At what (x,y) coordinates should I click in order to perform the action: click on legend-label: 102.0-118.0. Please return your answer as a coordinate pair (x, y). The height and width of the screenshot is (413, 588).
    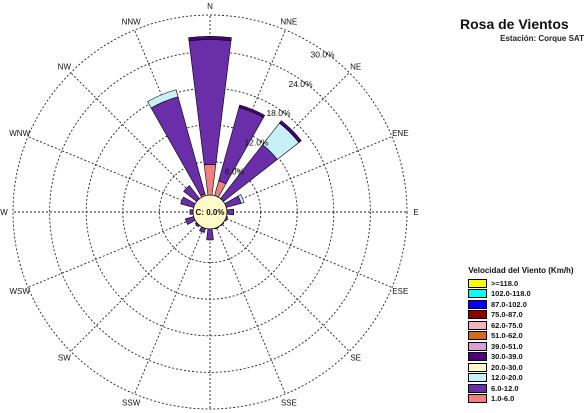
    Looking at the image, I should click on (511, 294).